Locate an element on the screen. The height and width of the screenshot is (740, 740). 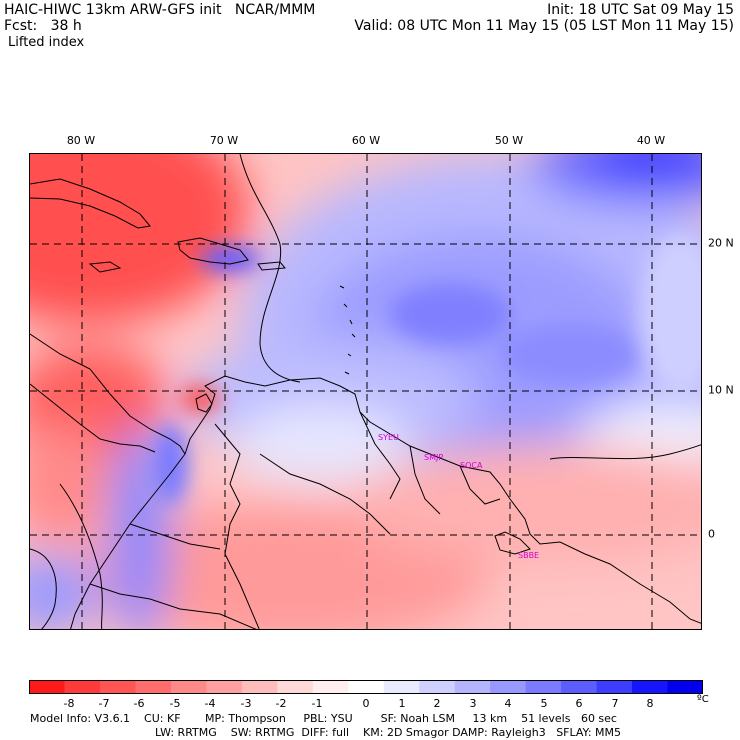
lon-label-50w: 50 W is located at coordinates (509, 140).